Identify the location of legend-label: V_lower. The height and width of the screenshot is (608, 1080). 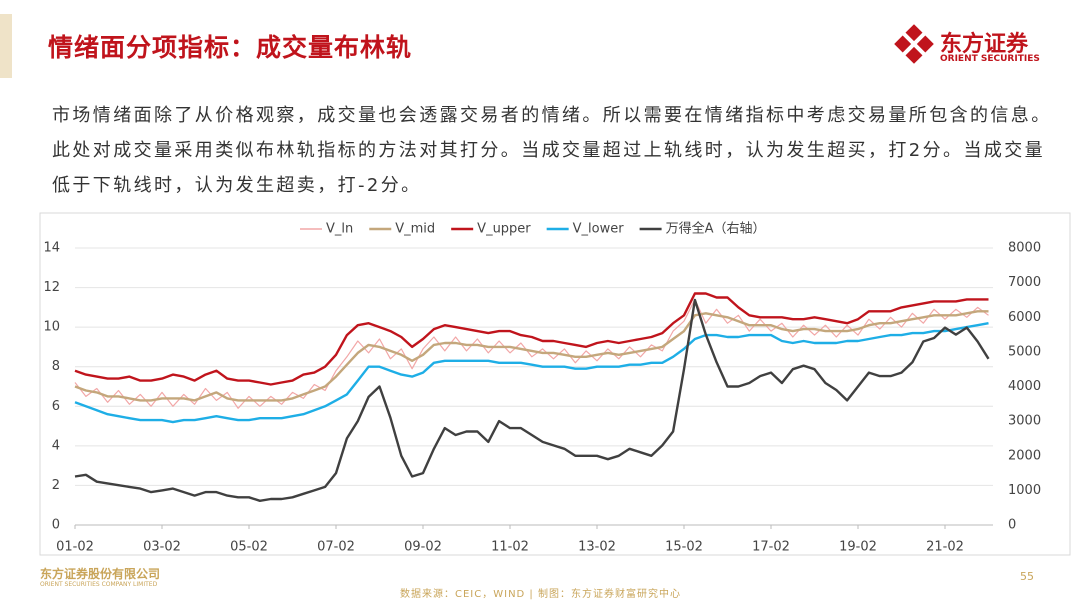
(599, 229).